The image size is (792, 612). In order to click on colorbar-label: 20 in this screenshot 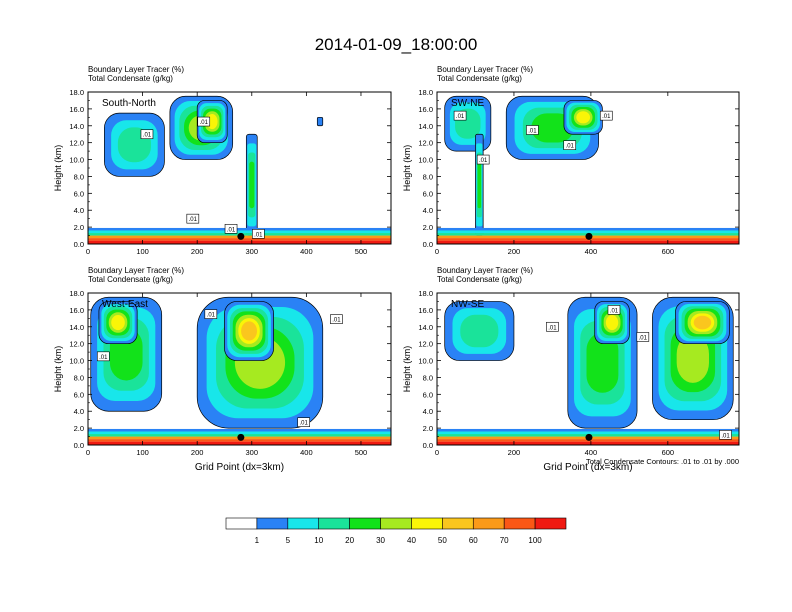, I will do `click(349, 540)`.